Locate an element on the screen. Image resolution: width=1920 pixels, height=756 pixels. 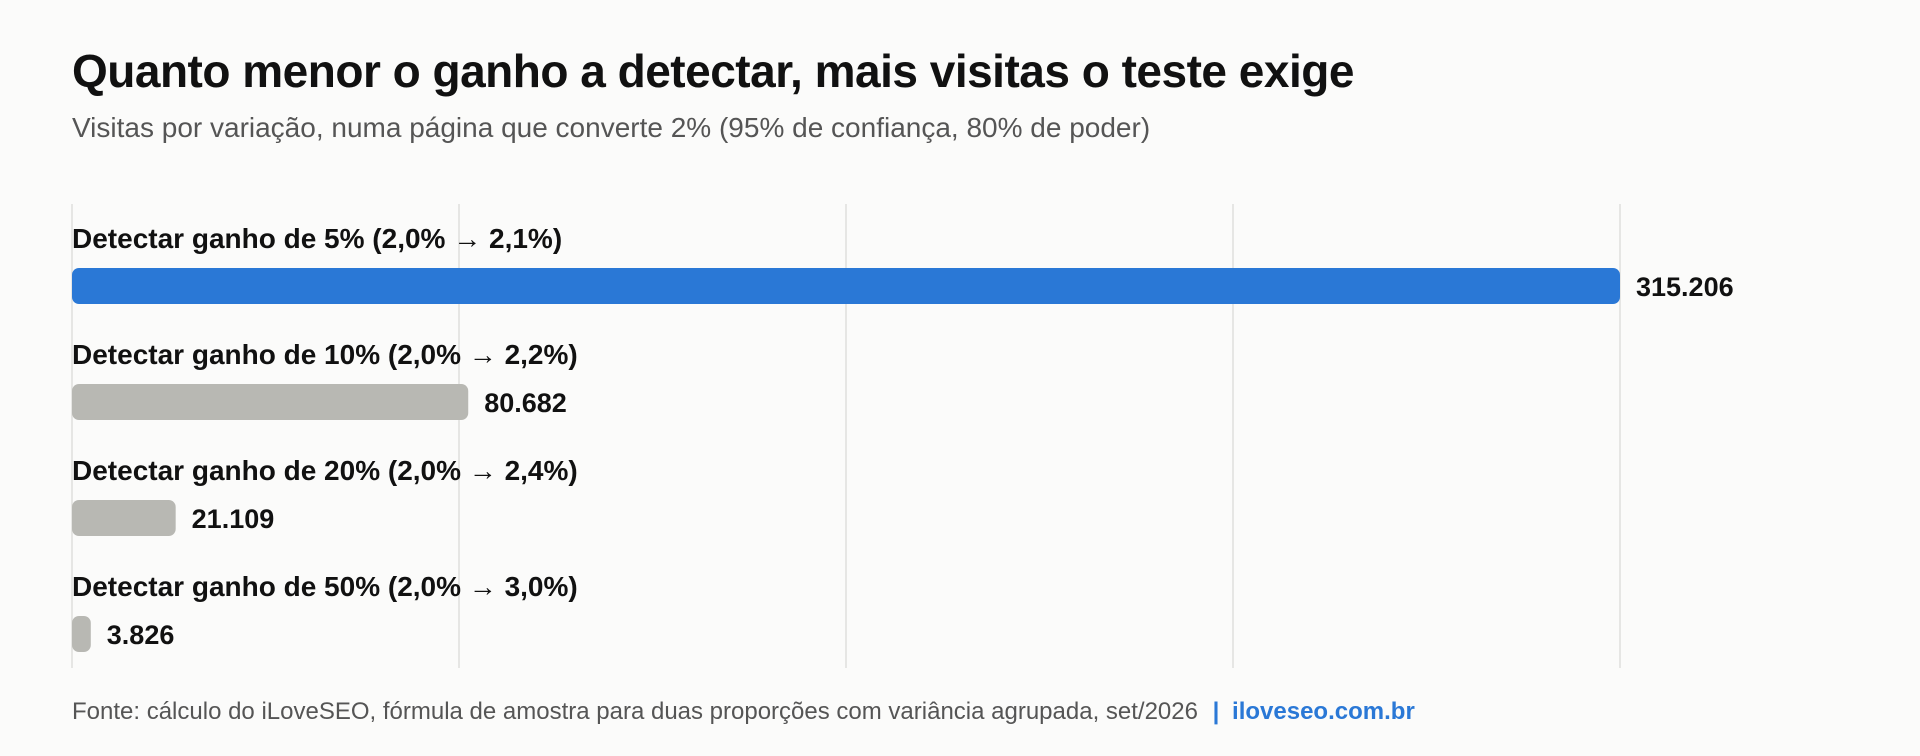
value-label: 21.109 is located at coordinates (233, 519).